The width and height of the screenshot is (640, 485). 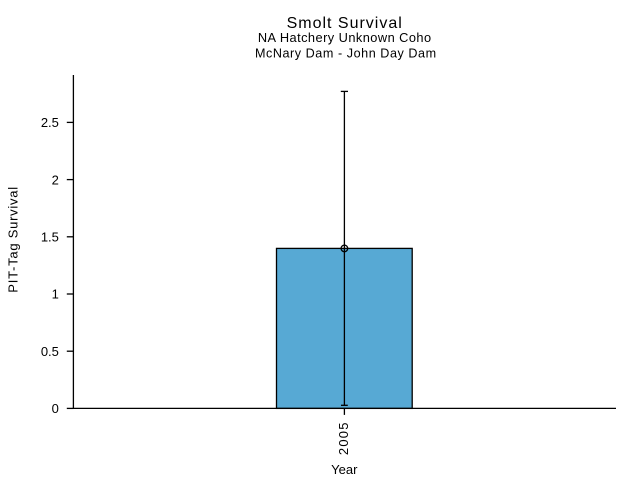 What do you see at coordinates (50, 351) in the screenshot?
I see `svg-text: 0.5` at bounding box center [50, 351].